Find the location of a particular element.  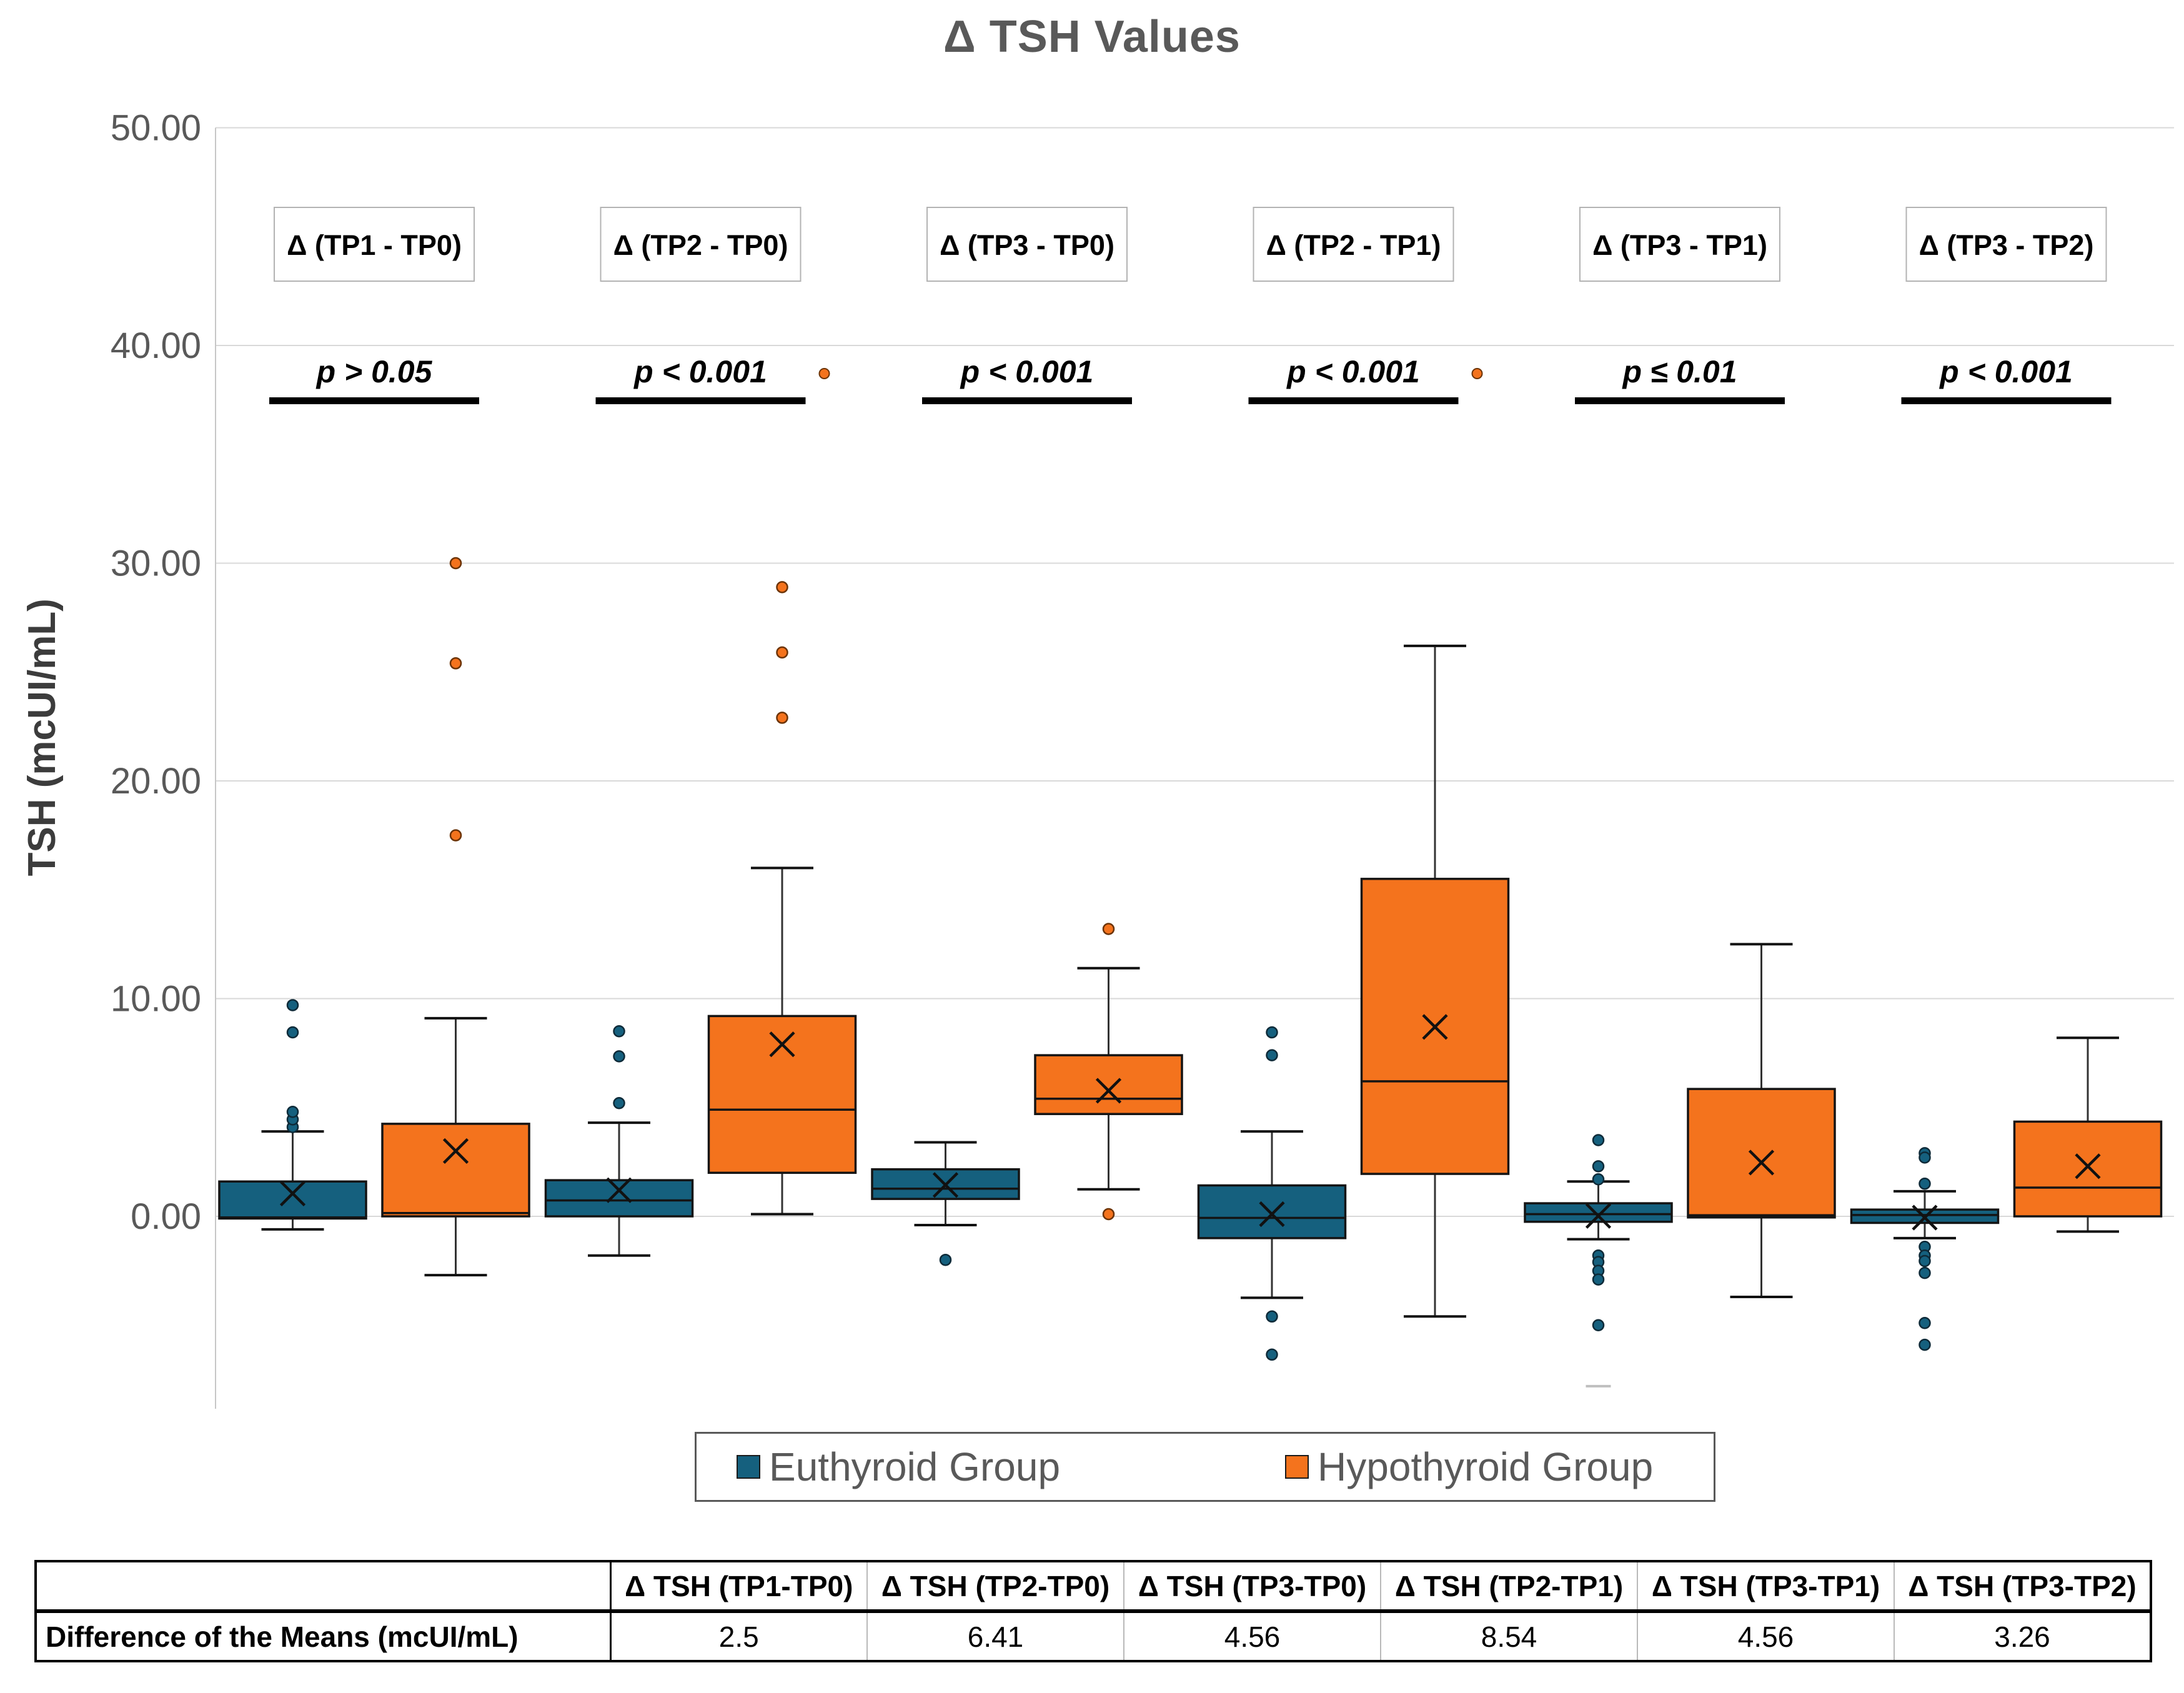

y-tick-50.00: 50.00 is located at coordinates (156, 128).